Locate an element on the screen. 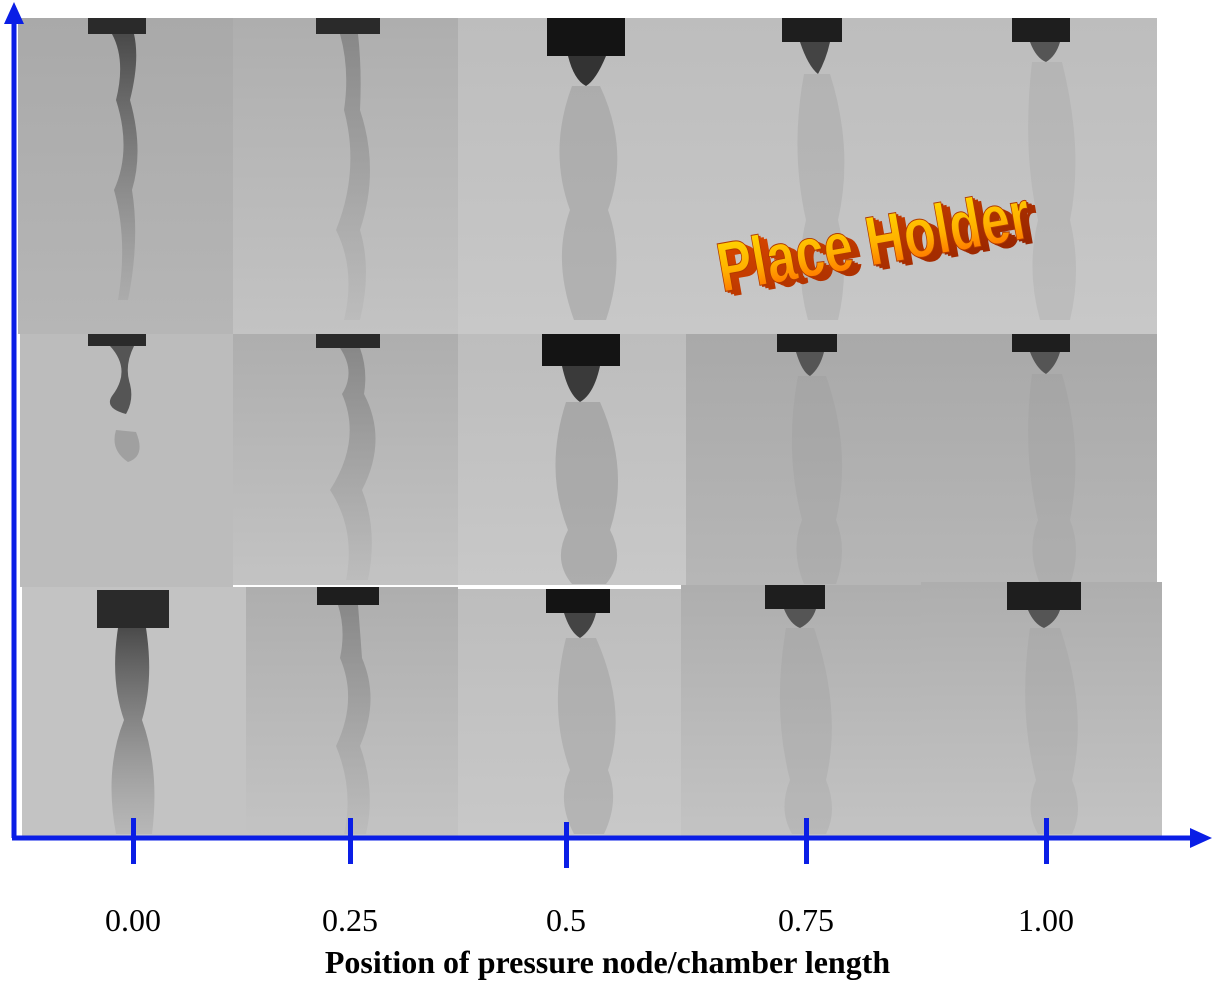 Image resolution: width=1215 pixels, height=986 pixels. x-tick-label: 0.25 is located at coordinates (350, 920).